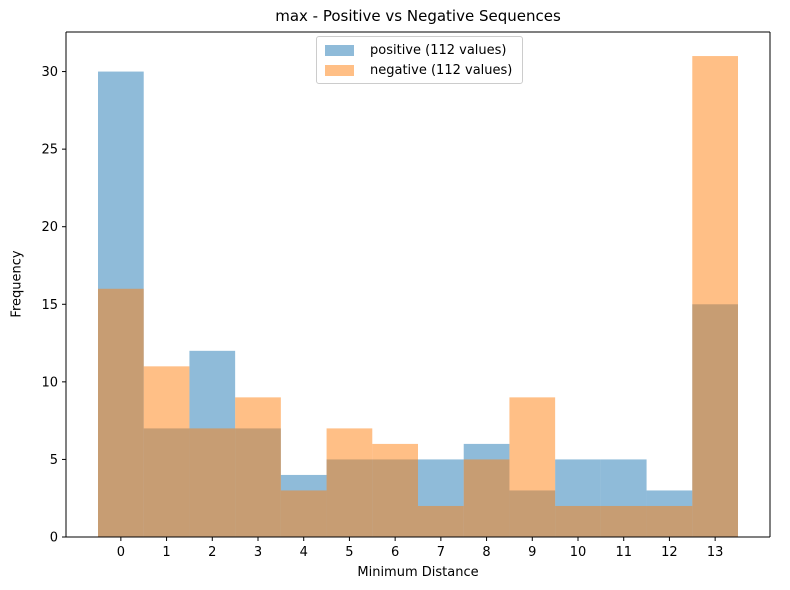 Image resolution: width=790 pixels, height=590 pixels. I want to click on x-tick-label-9: 9, so click(532, 552).